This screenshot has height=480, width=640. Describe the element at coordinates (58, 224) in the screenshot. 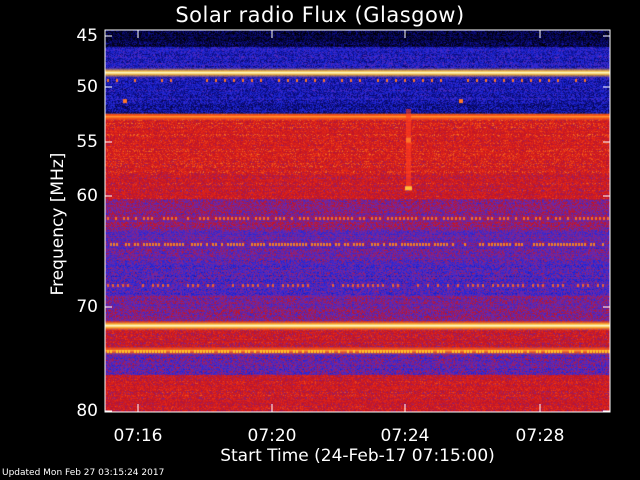

I see `y-axis-label: Frequency [MHz]` at that location.